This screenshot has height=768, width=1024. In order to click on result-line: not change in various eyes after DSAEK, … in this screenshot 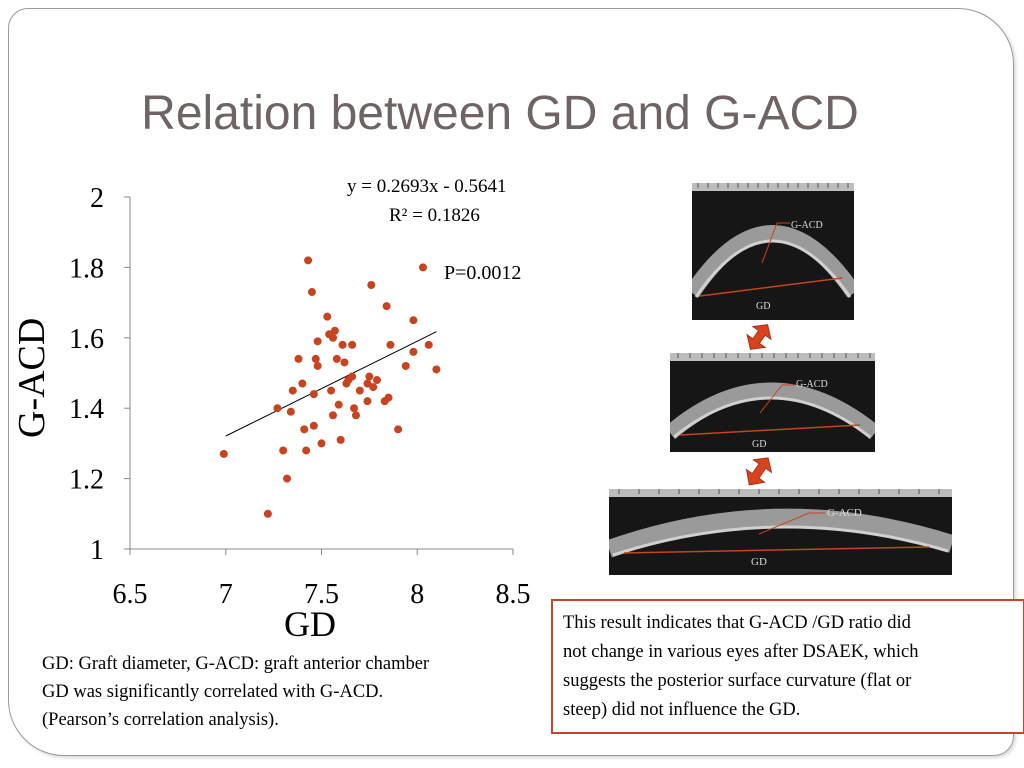, I will do `click(741, 652)`.